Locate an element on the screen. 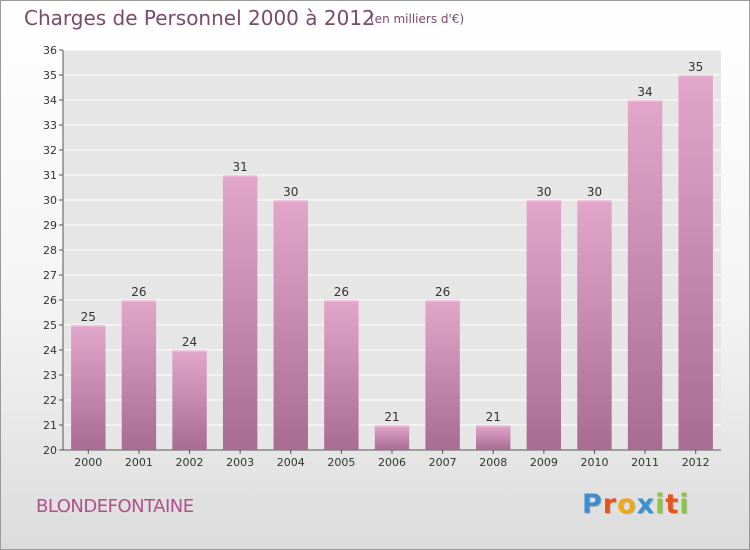 The image size is (750, 550). x-tick-label: 2007 is located at coordinates (443, 462).